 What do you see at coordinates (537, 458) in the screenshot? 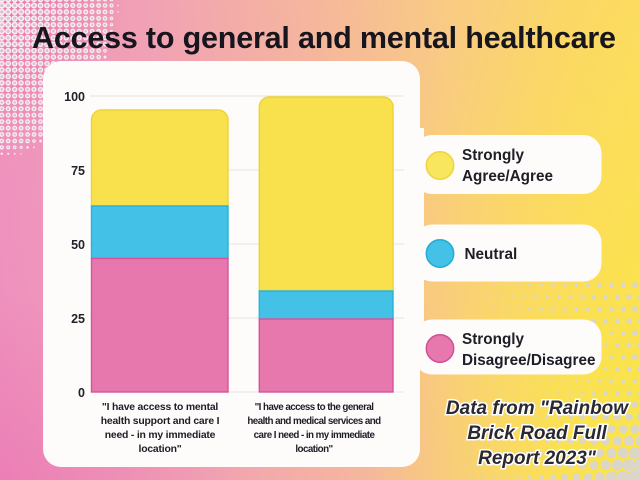
I see `svg-text: Report 2023"` at bounding box center [537, 458].